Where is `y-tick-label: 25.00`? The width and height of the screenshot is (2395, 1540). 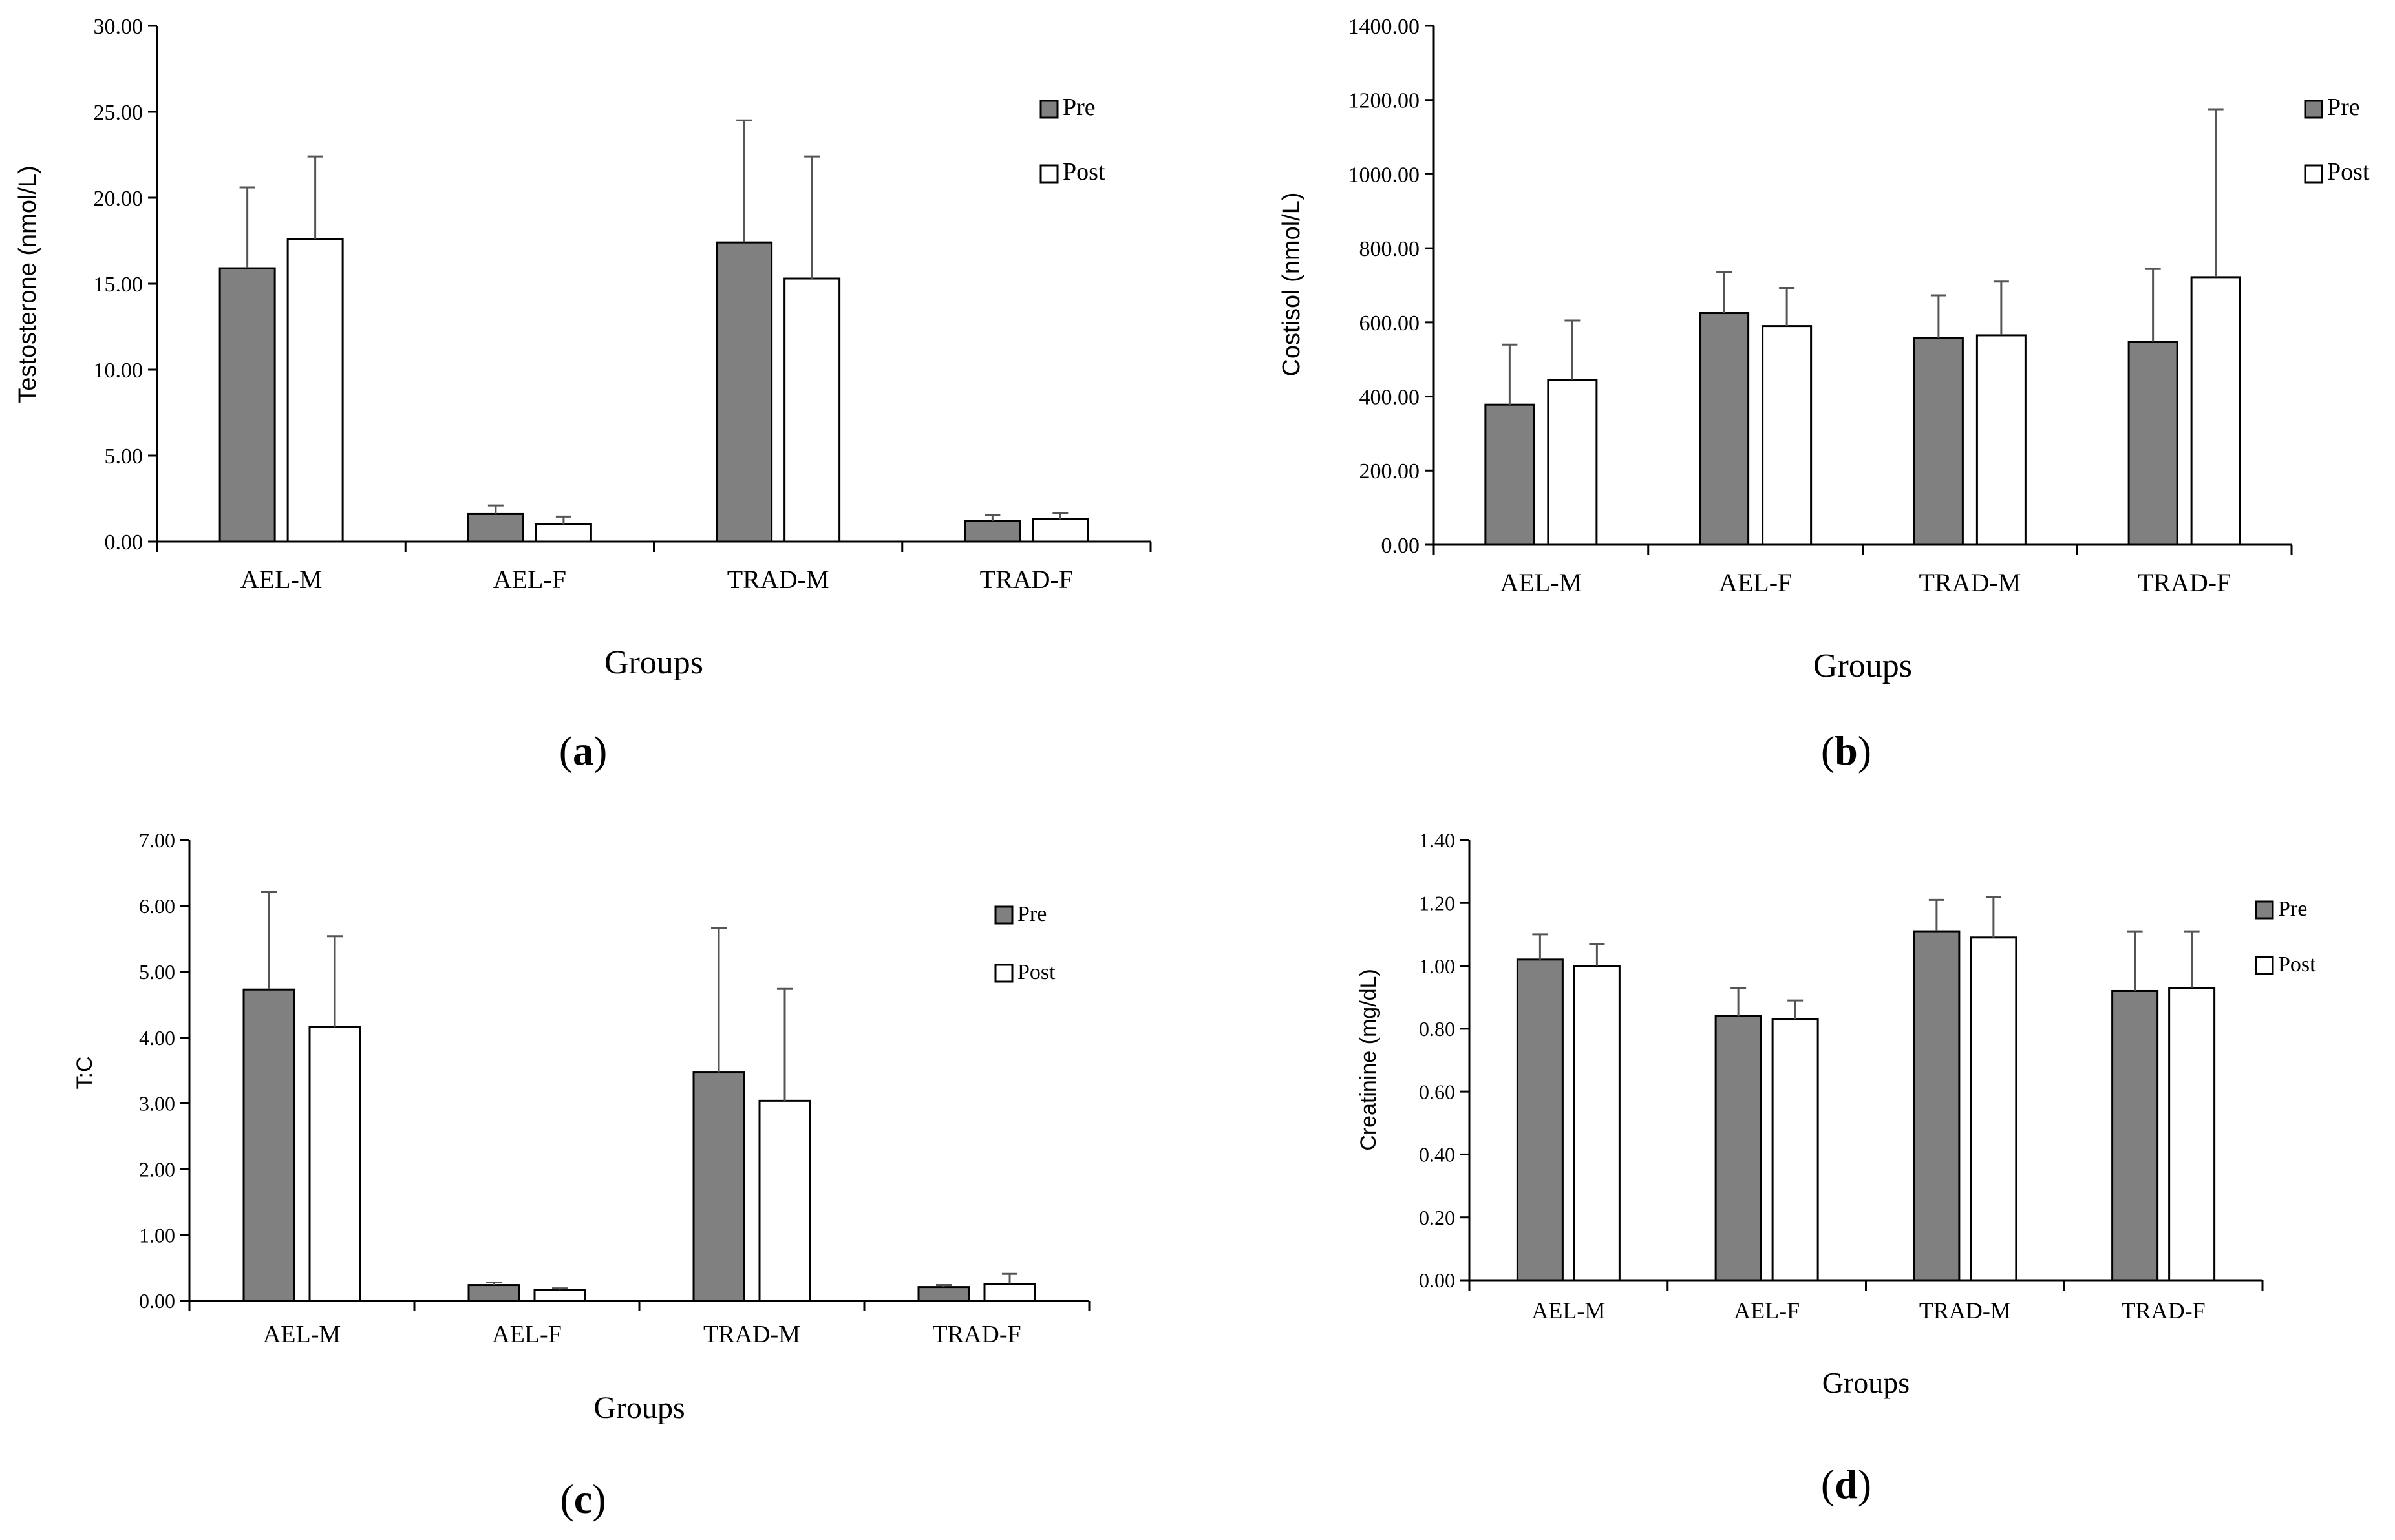 y-tick-label: 25.00 is located at coordinates (119, 113).